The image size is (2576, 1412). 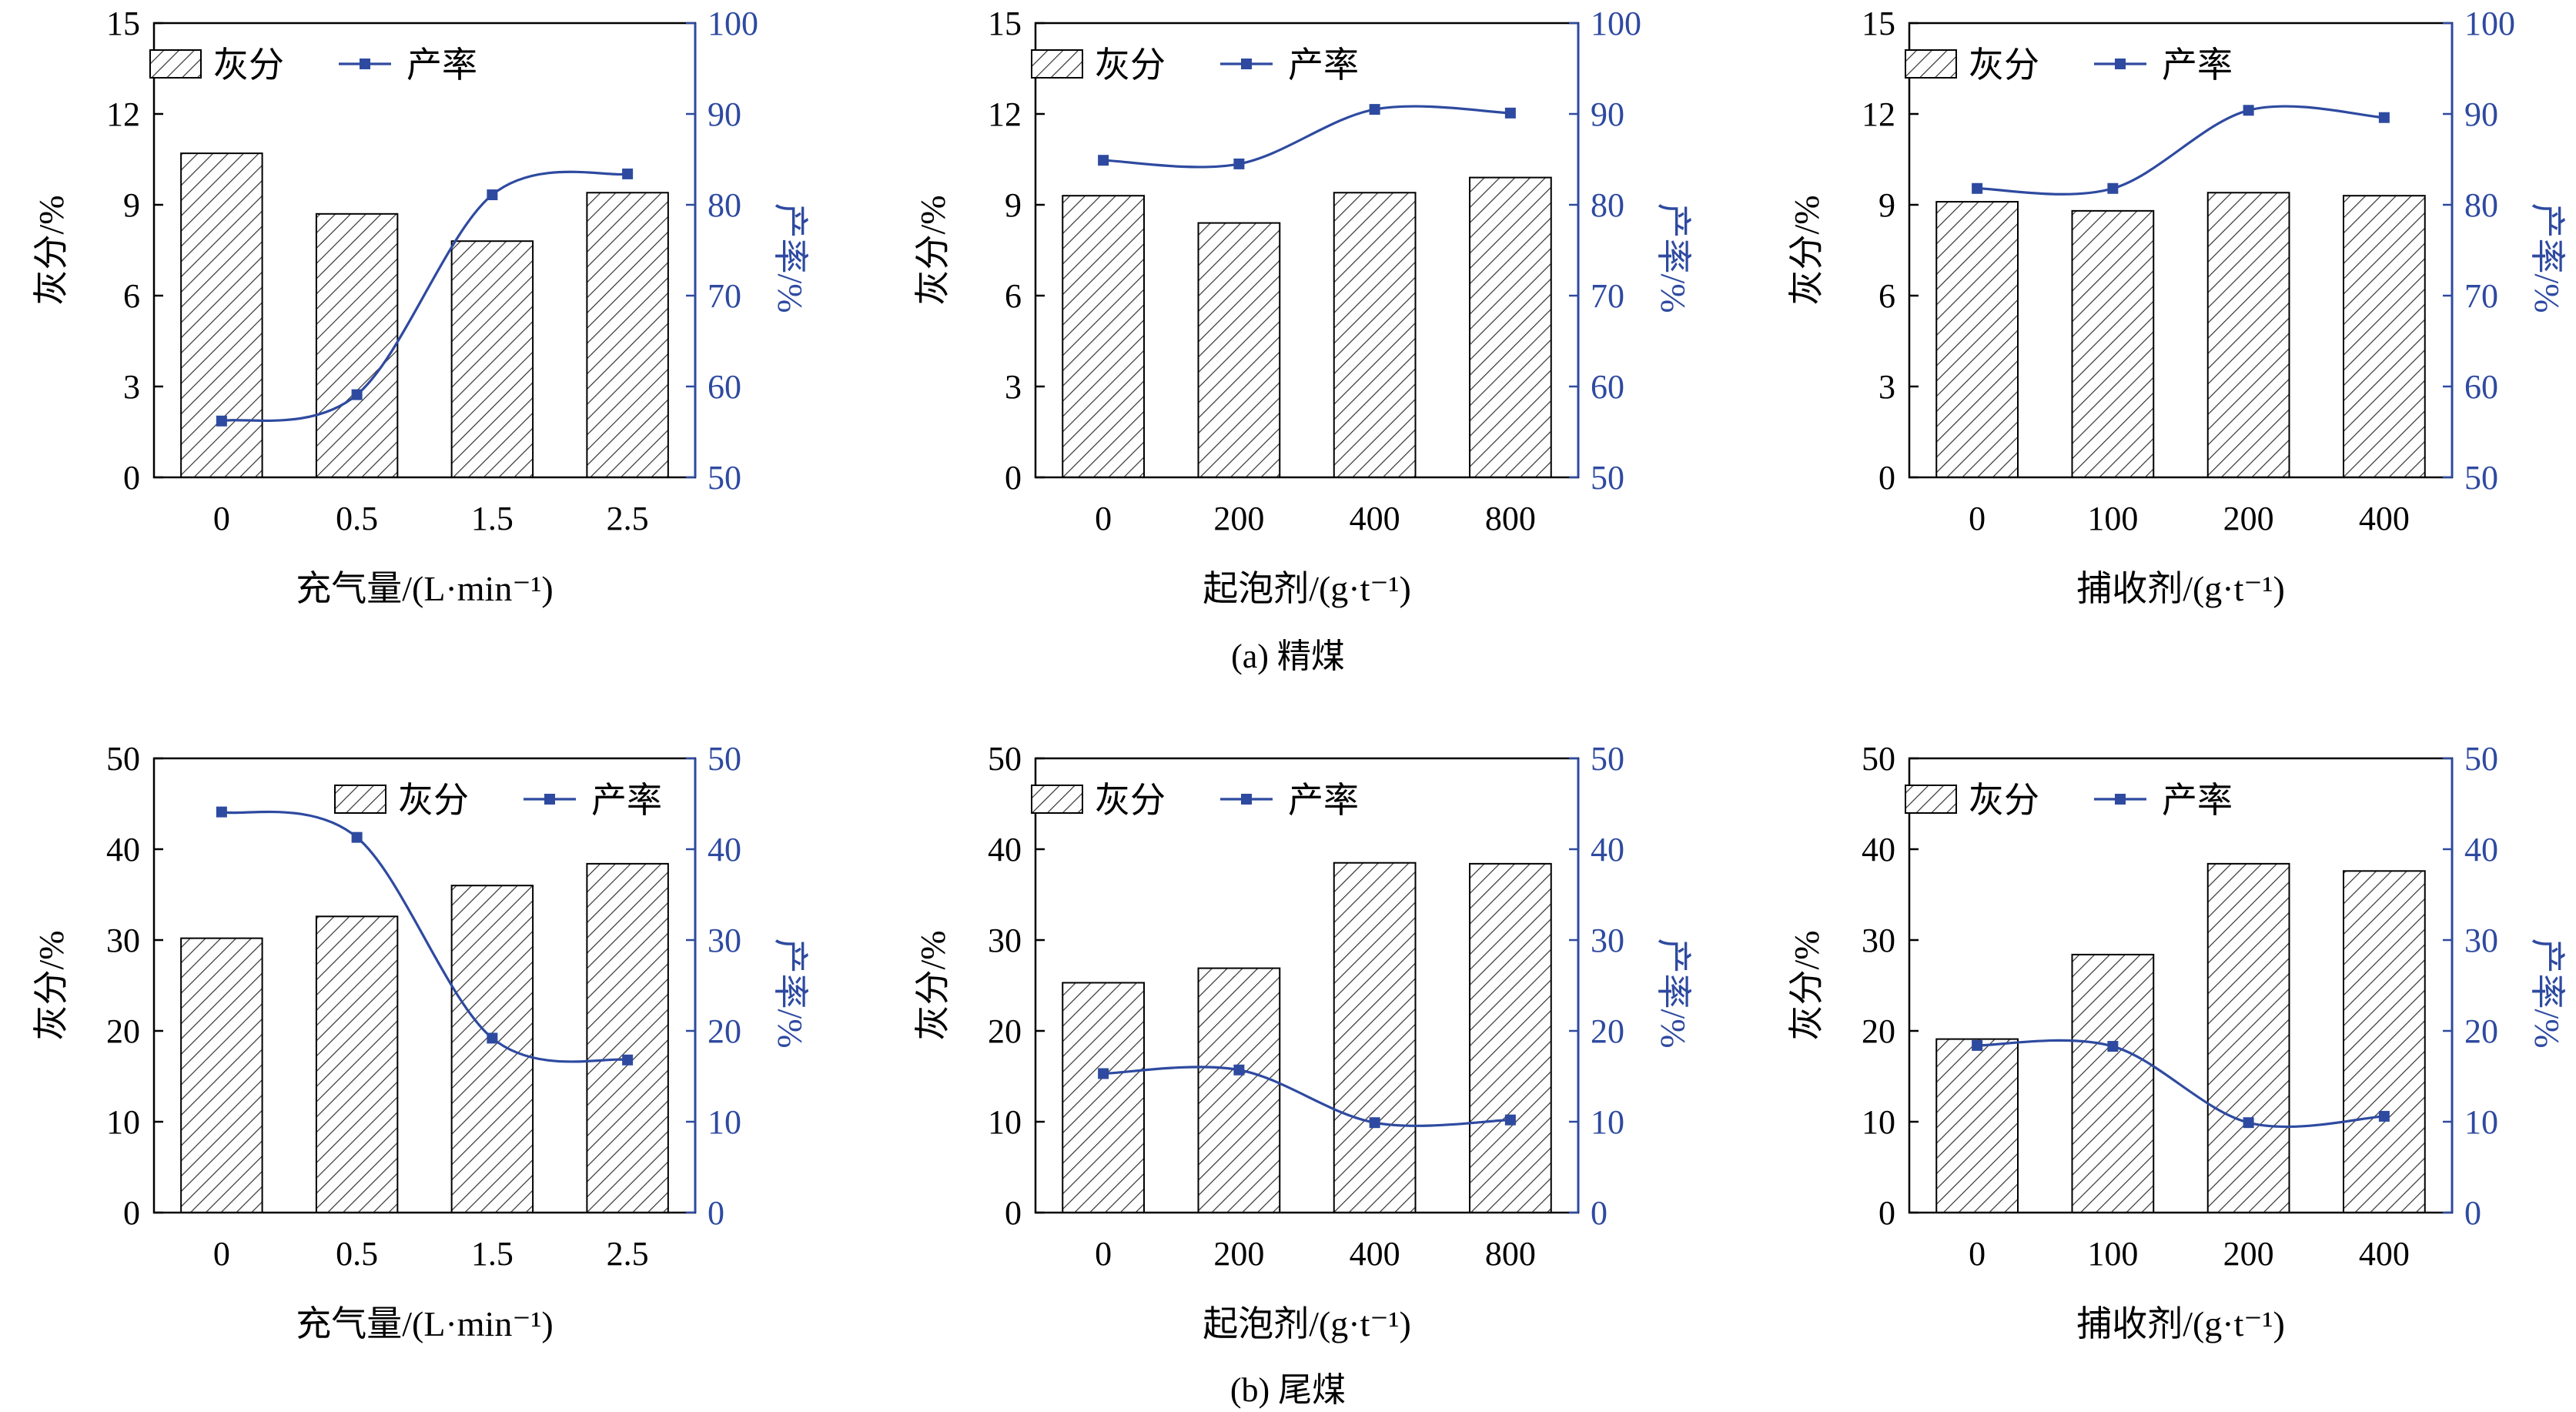 I want to click on right-tick-label: 80, so click(x=2481, y=205).